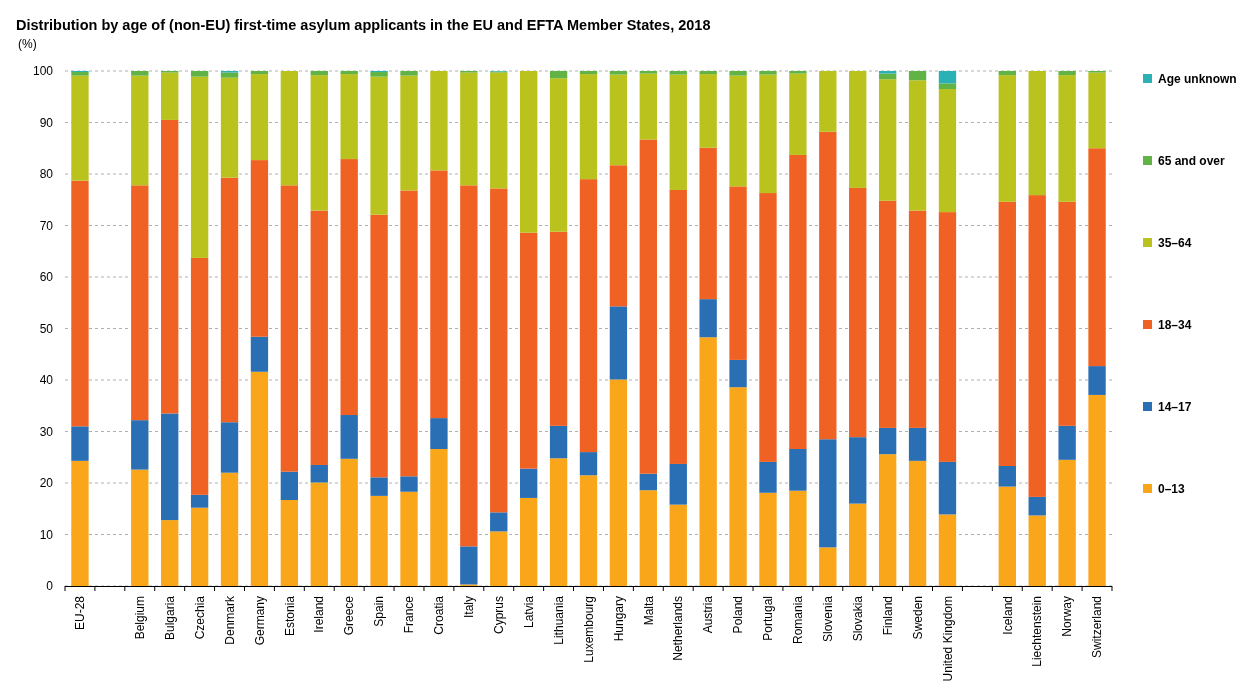  I want to click on y-tick-label: 0, so click(50, 586).